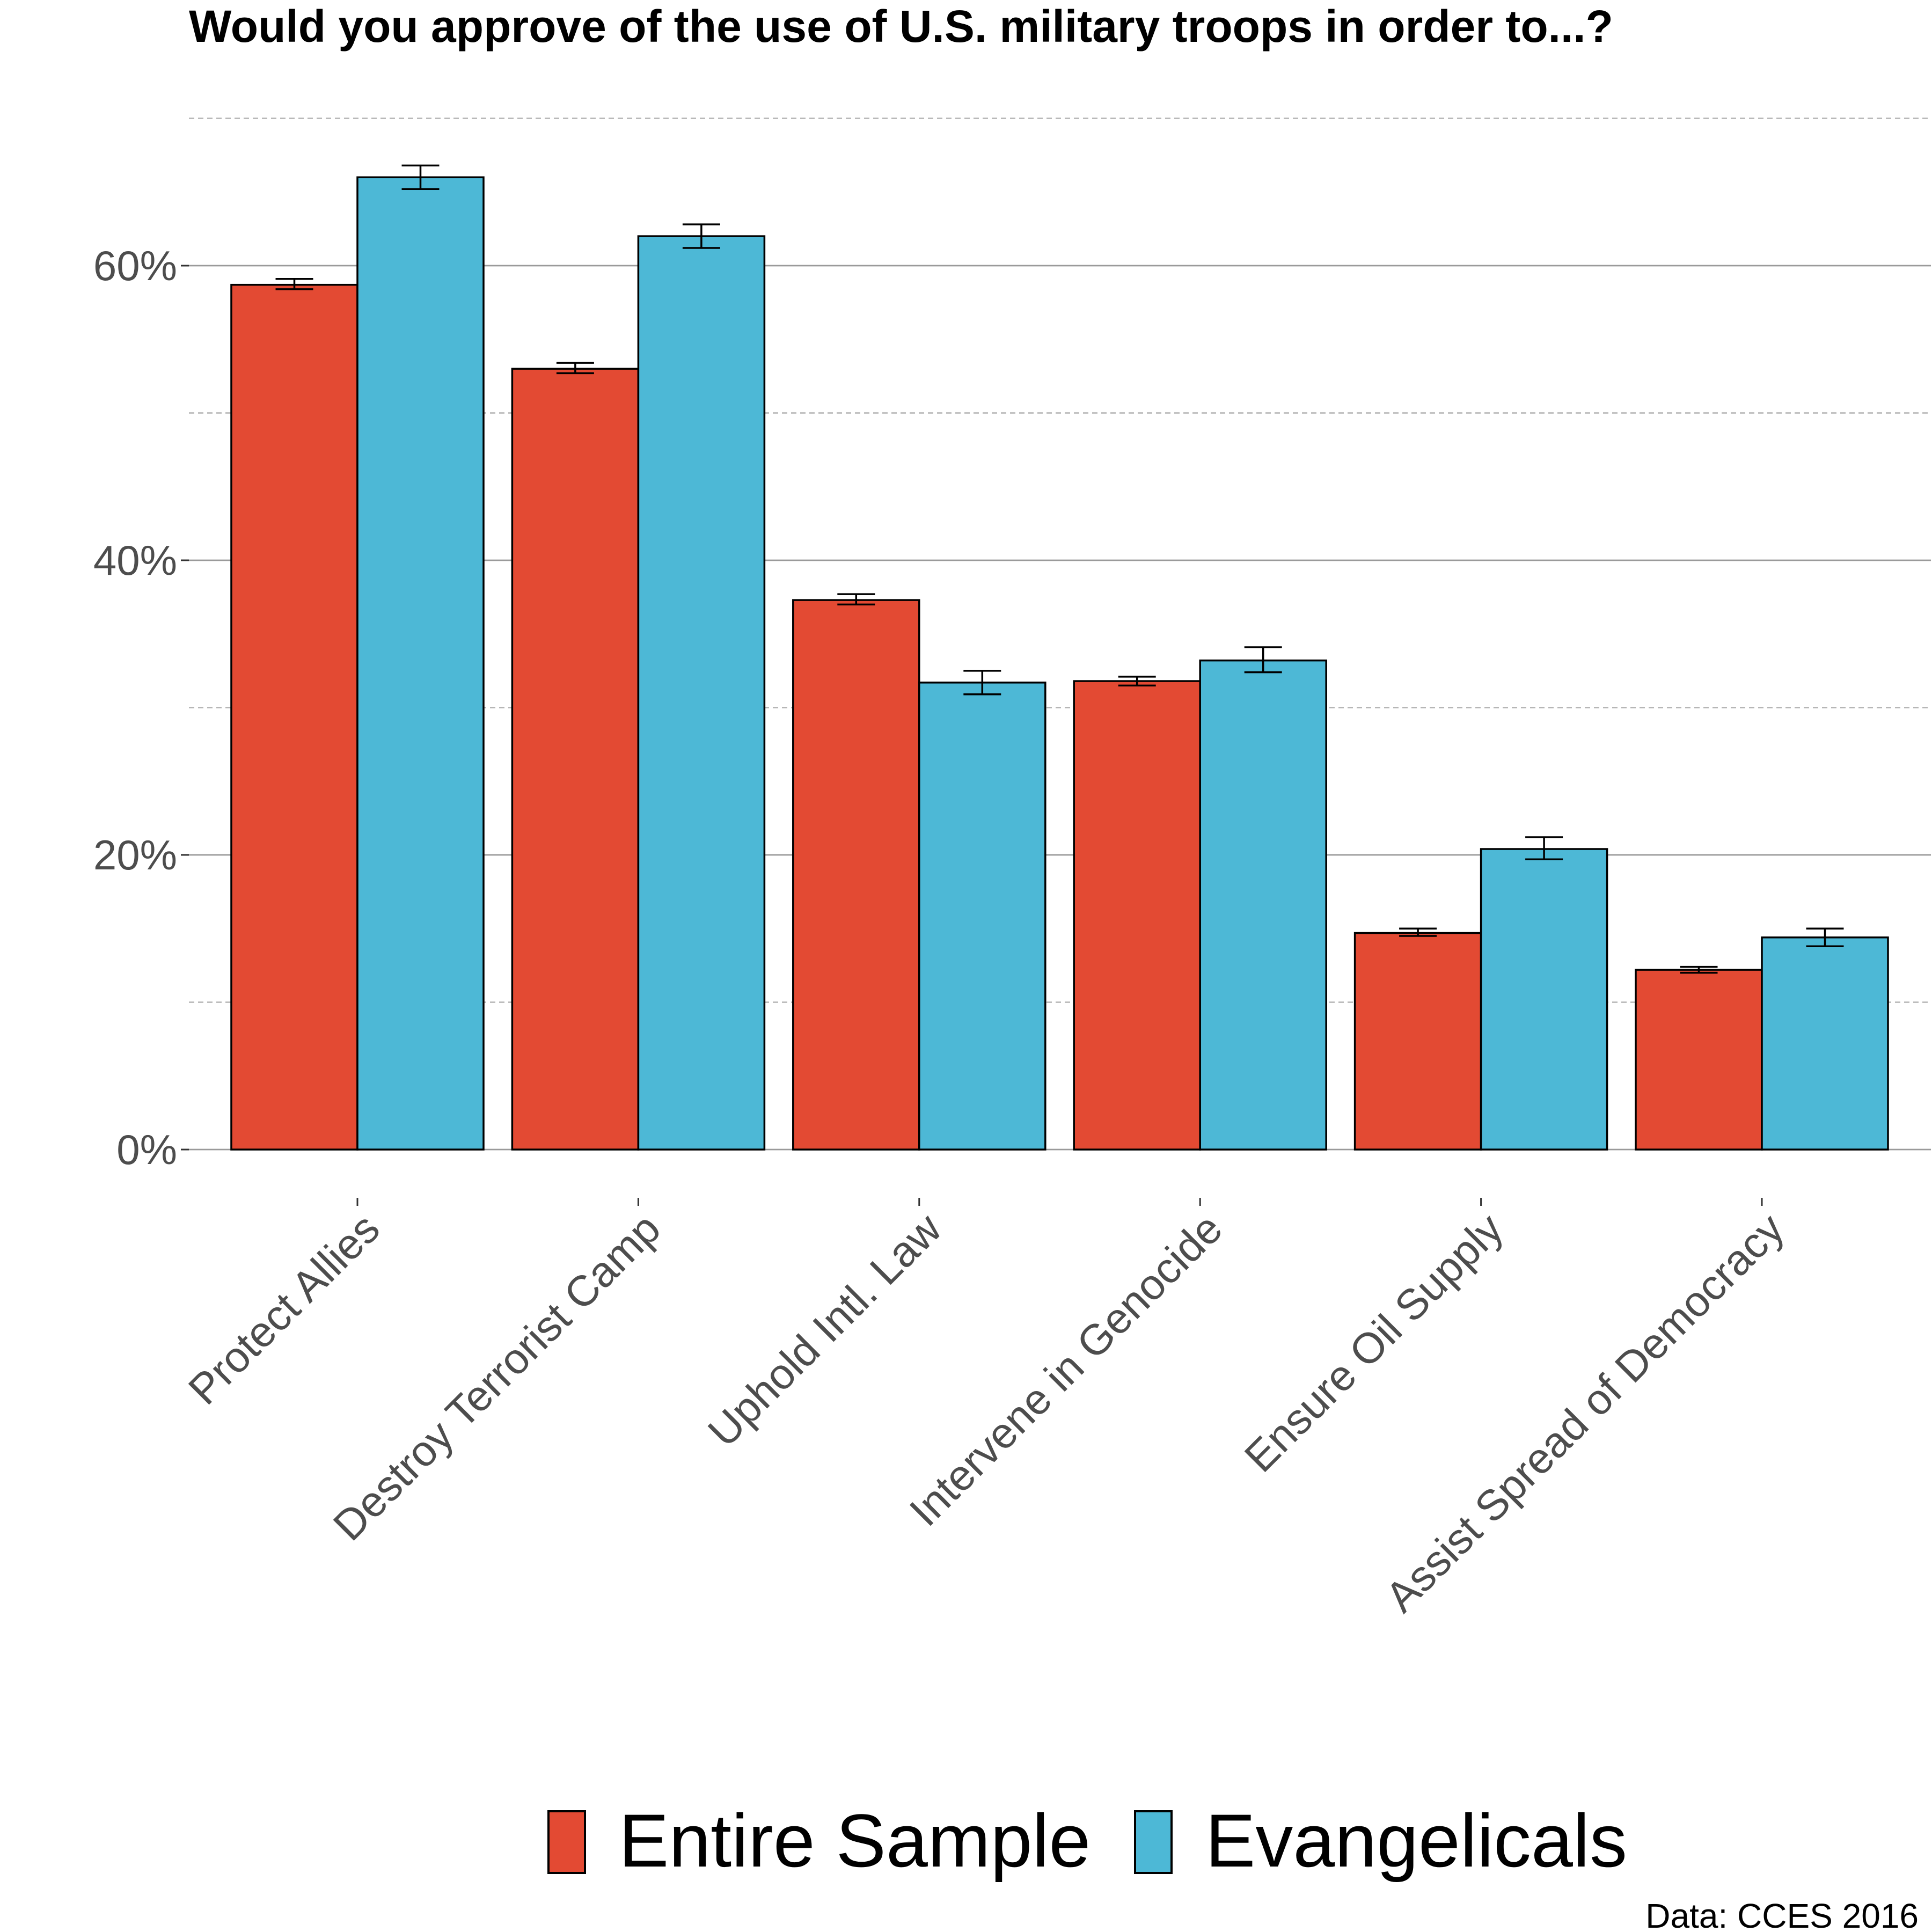  Describe the element at coordinates (135, 265) in the screenshot. I see `y-tick-label: 60%` at that location.